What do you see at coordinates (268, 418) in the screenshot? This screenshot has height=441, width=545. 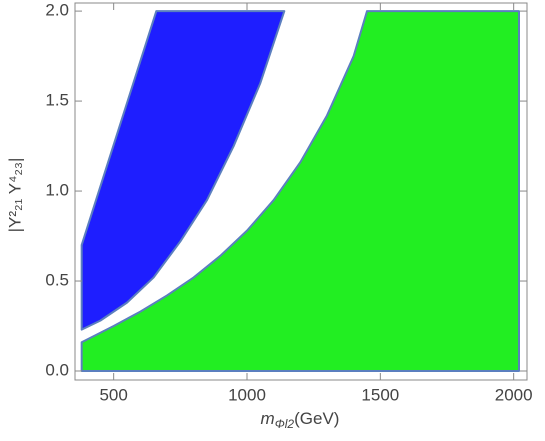 I see `x-label-symbol: m` at bounding box center [268, 418].